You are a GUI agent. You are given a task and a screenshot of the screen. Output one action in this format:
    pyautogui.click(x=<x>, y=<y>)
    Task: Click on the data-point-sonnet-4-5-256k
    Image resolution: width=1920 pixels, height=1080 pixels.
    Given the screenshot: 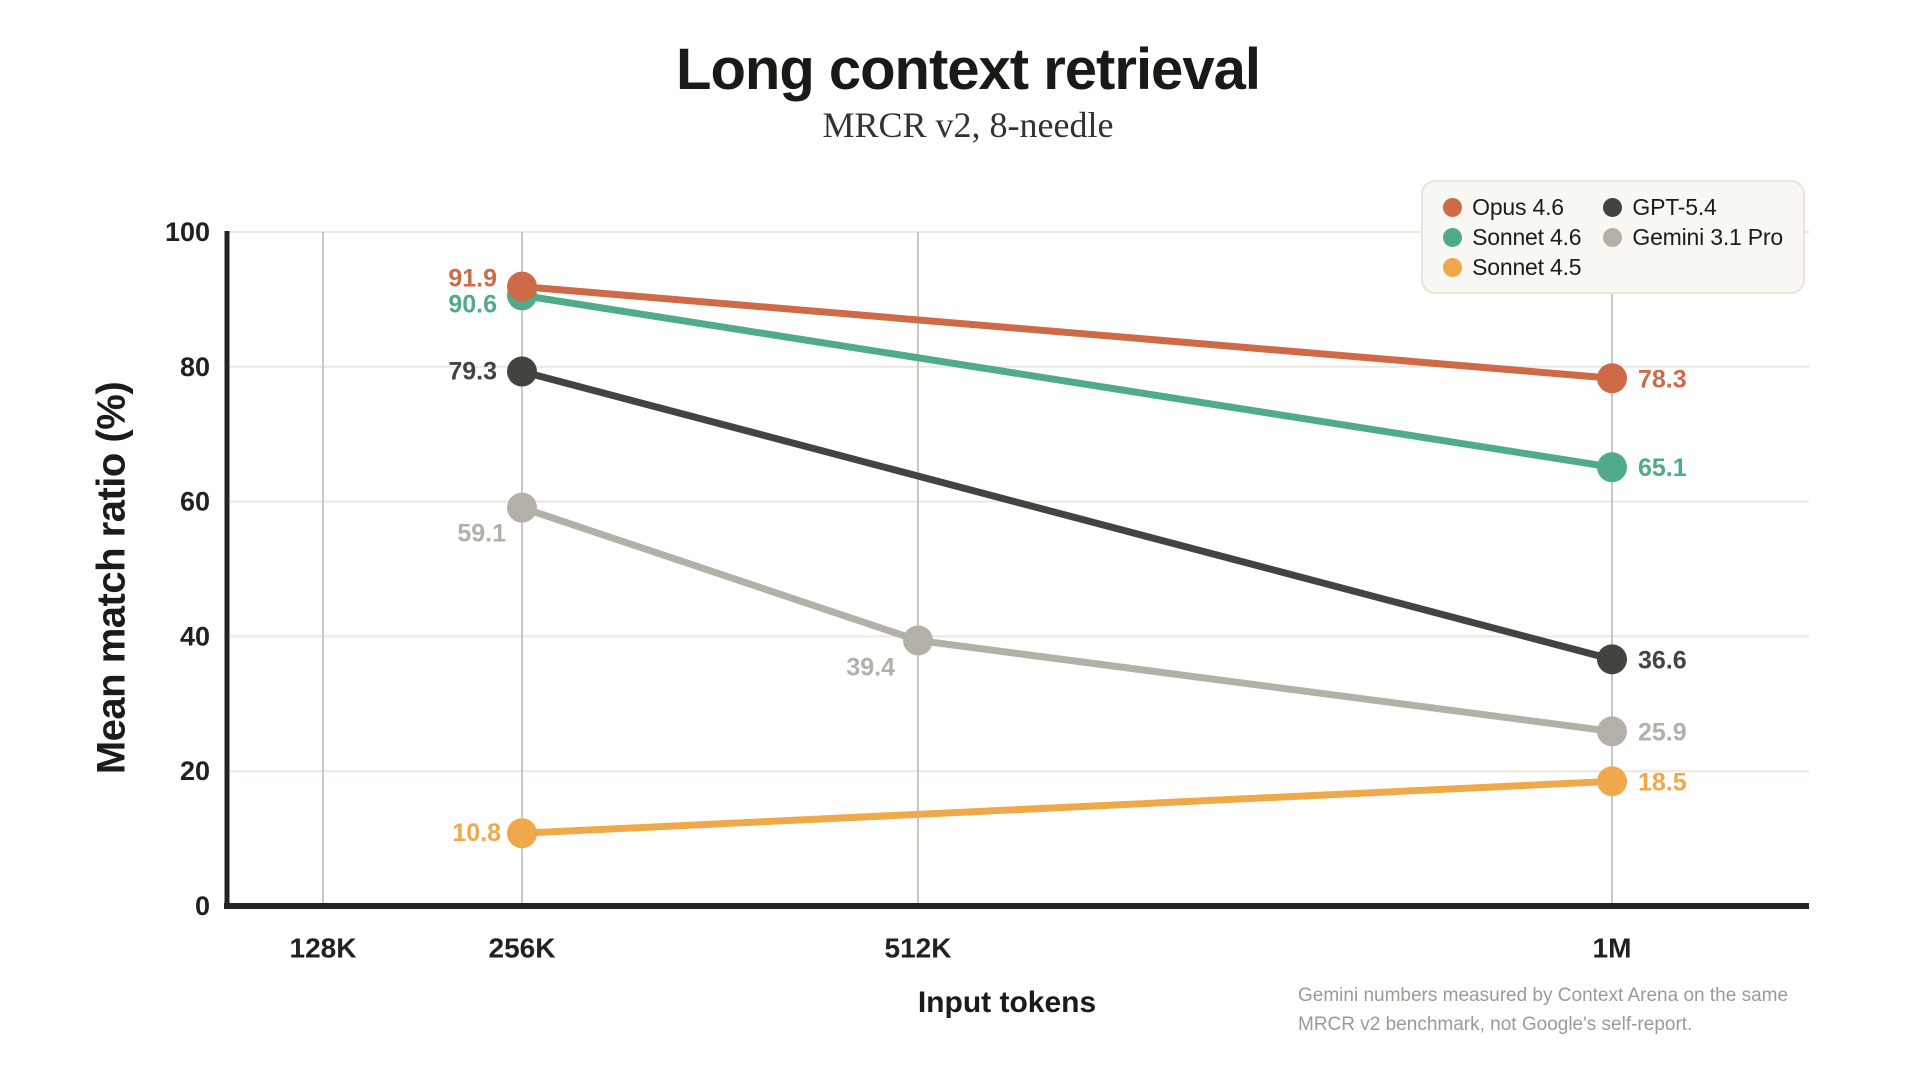 What is the action you would take?
    pyautogui.click(x=522, y=833)
    